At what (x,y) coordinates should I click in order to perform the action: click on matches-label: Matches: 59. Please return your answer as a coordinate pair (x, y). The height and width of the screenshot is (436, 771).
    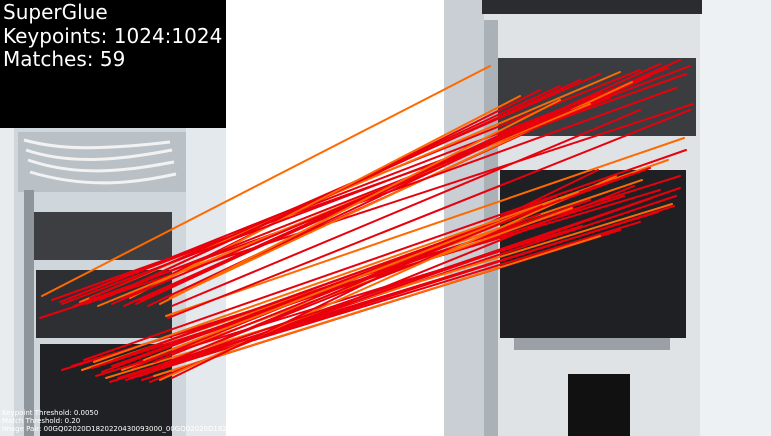
    Looking at the image, I should click on (64, 59).